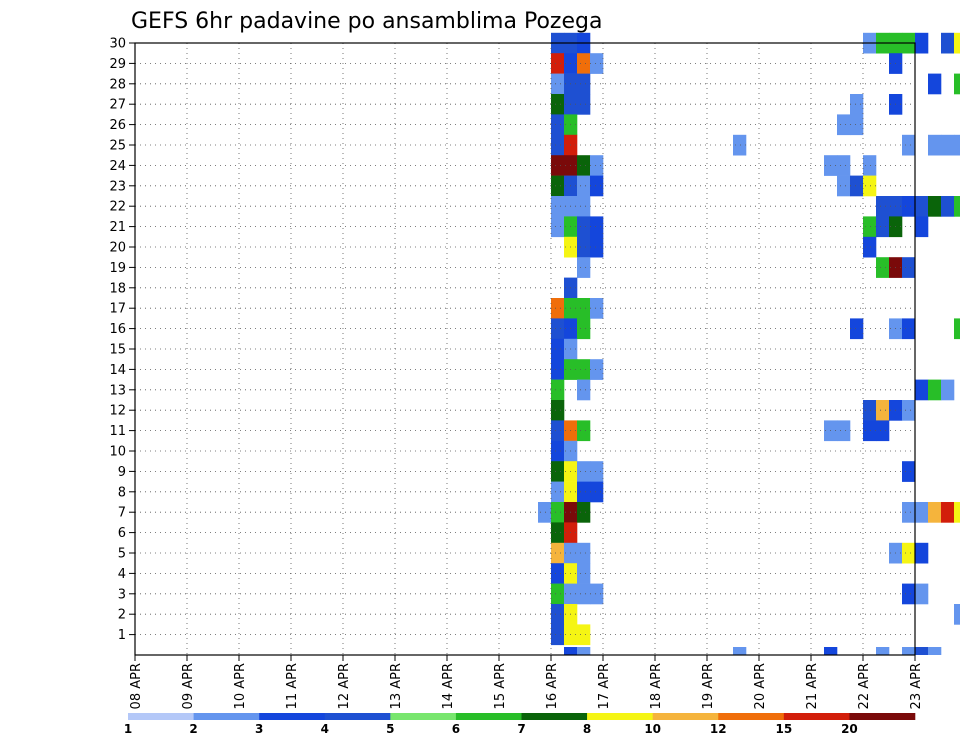  Describe the element at coordinates (117, 431) in the screenshot. I see `y-tick-label: 11` at that location.